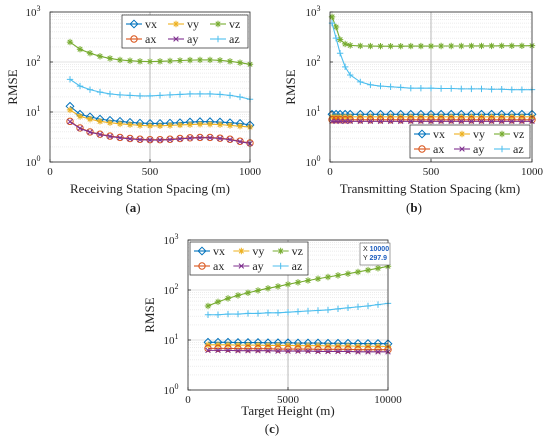 Image resolution: width=550 pixels, height=442 pixels. Describe the element at coordinates (432, 31) in the screenshot. I see `series-vz` at that location.